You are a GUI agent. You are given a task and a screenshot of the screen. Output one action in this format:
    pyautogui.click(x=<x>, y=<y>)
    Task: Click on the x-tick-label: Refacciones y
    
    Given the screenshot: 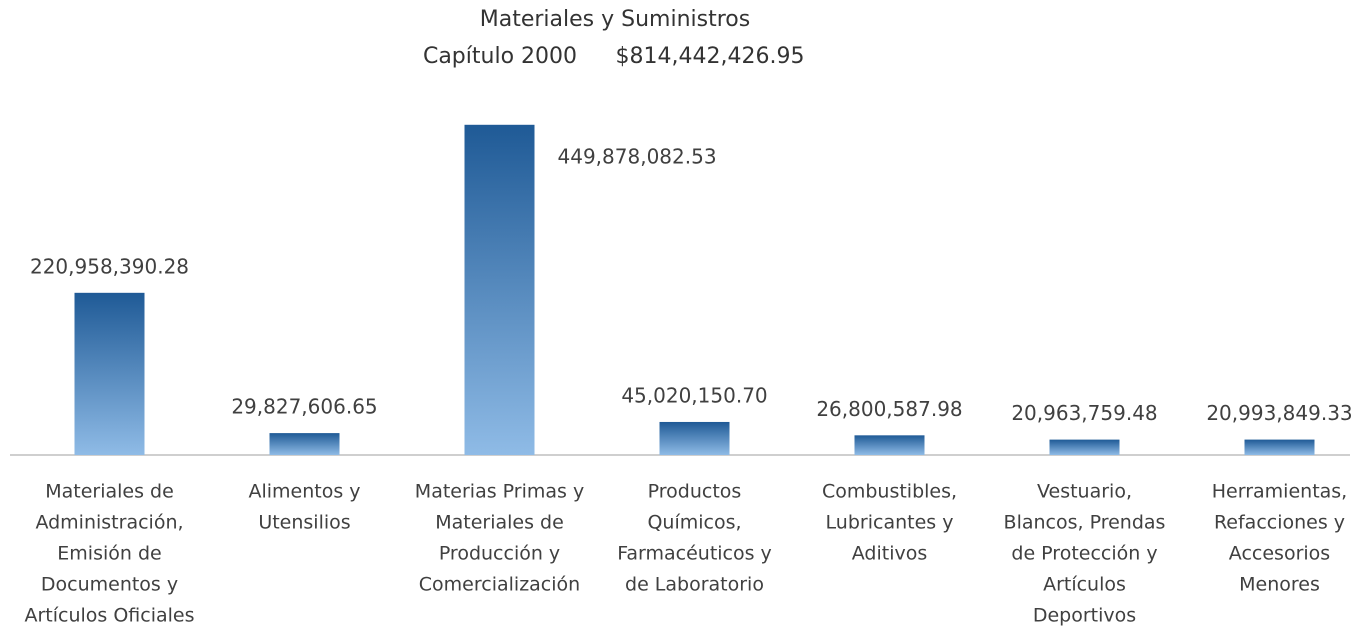 What is the action you would take?
    pyautogui.click(x=1279, y=523)
    